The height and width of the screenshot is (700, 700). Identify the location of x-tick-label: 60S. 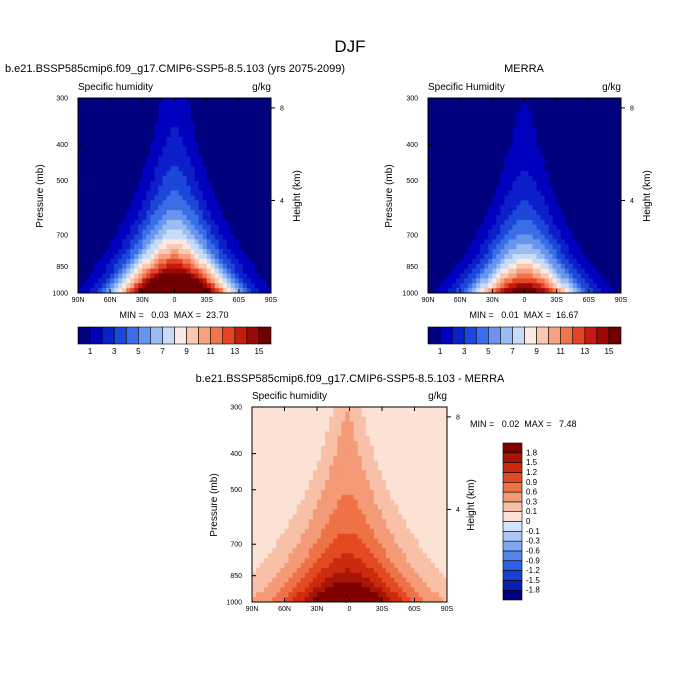
(589, 300).